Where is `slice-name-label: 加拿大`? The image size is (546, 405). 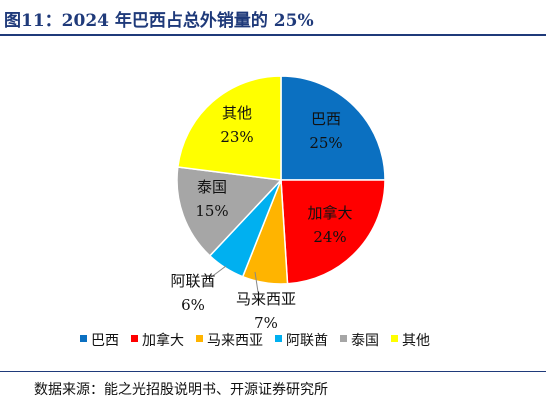 slice-name-label: 加拿大 is located at coordinates (329, 213).